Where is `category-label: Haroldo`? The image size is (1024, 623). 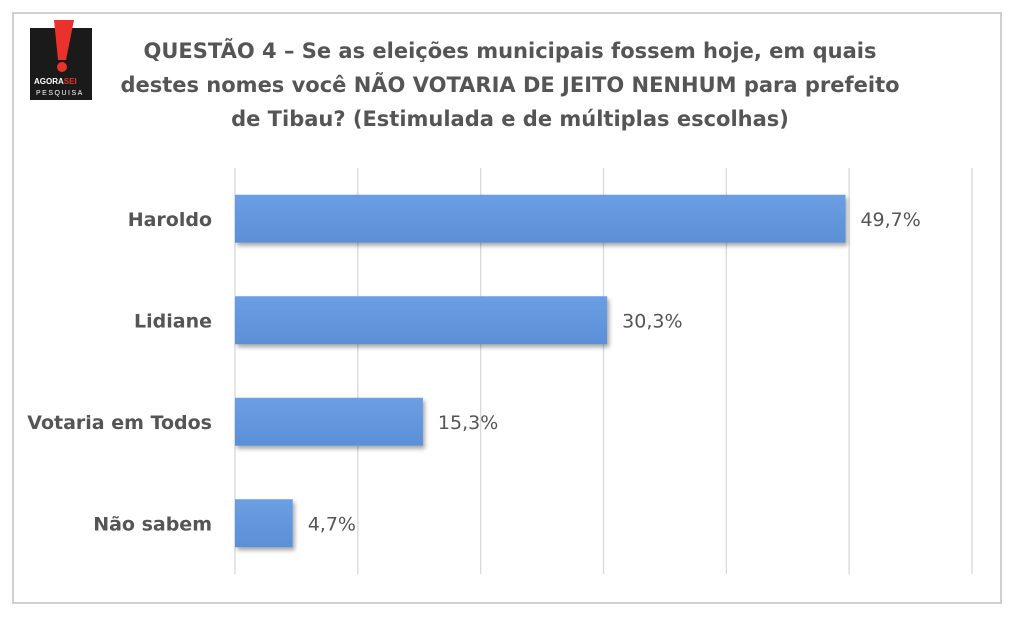
category-label: Haroldo is located at coordinates (170, 220).